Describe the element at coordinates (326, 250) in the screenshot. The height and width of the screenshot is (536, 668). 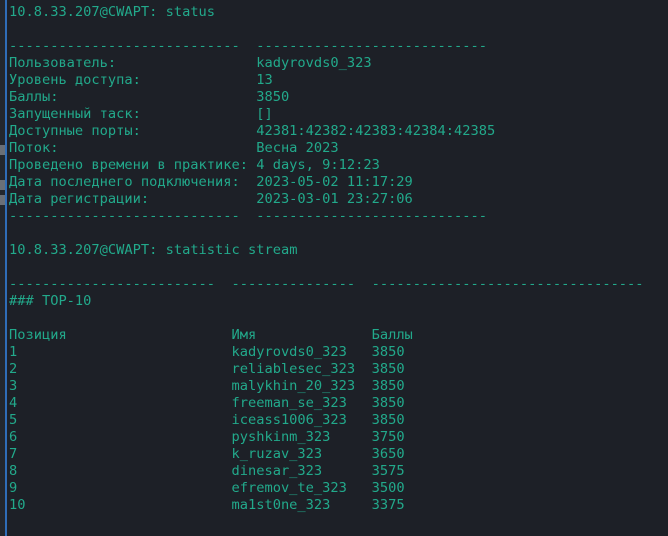
I see `command-line: 10.8.33.207@CWAPT: statistic stream` at that location.